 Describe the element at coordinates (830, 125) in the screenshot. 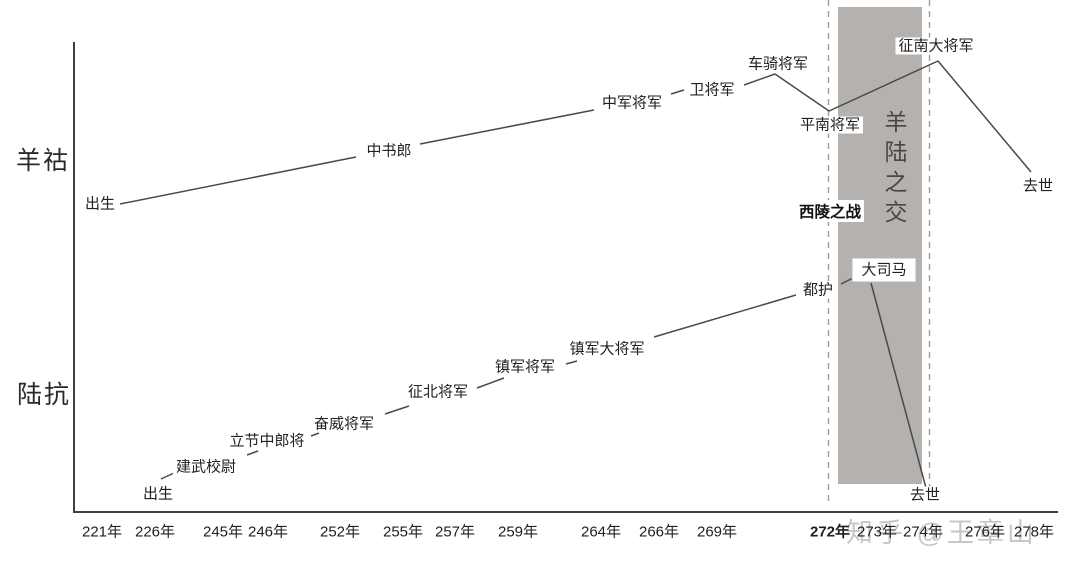

I see `yanghu-milestone-pingnan: 平南将军` at that location.